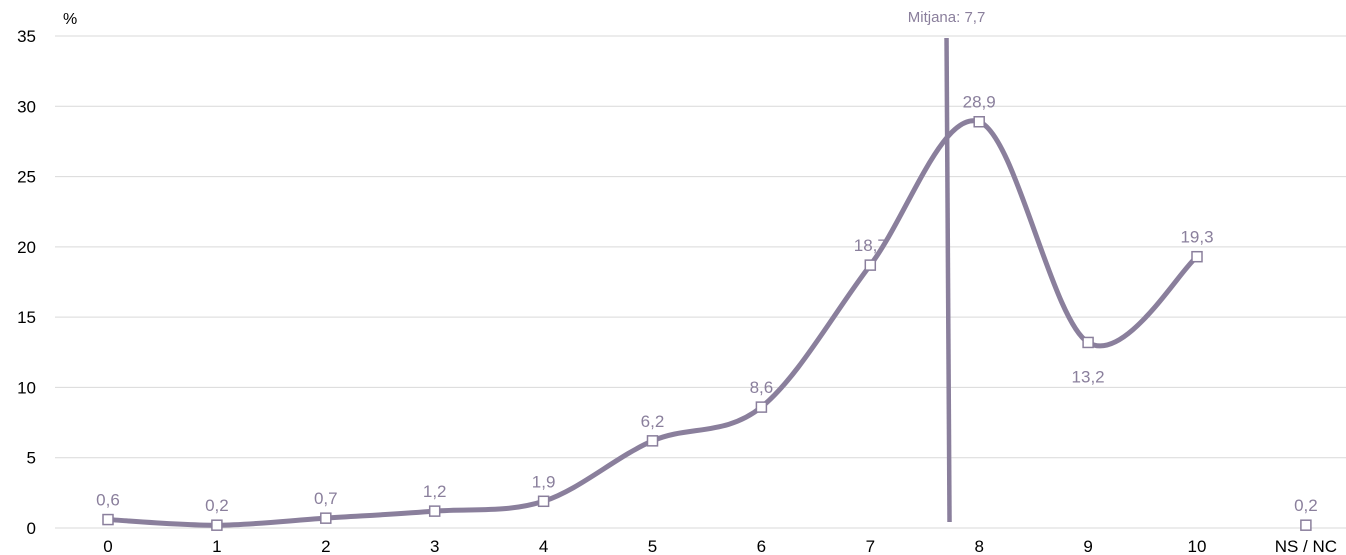 The width and height of the screenshot is (1346, 555). Describe the element at coordinates (544, 481) in the screenshot. I see `data-label: 1,9` at that location.